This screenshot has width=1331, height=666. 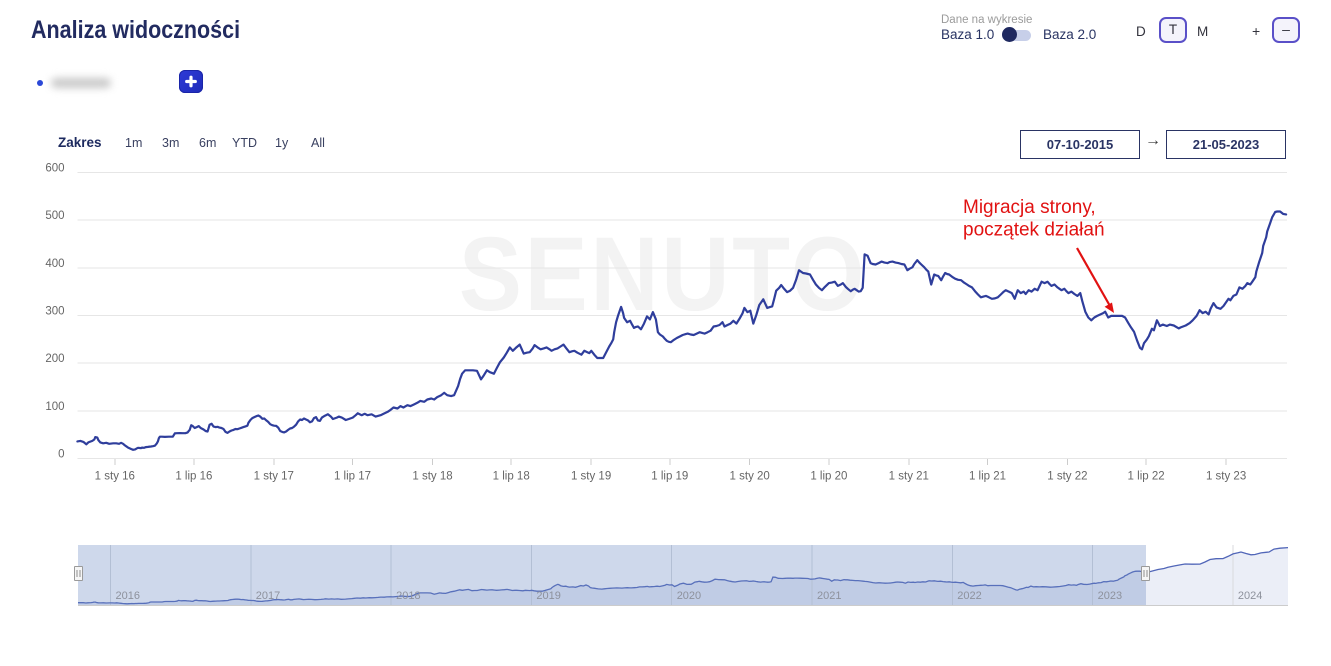 I want to click on svg-text: 1 lip 22, so click(x=1146, y=477).